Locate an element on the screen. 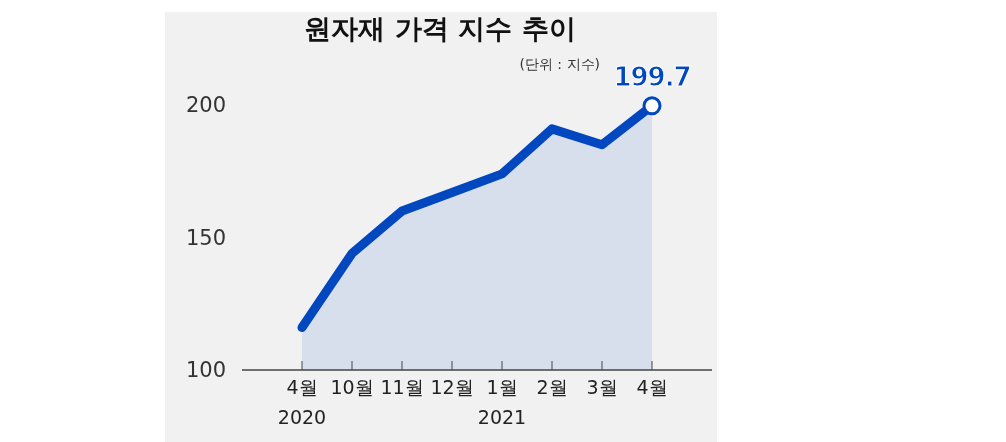  y-tick-label: 100 is located at coordinates (206, 370).